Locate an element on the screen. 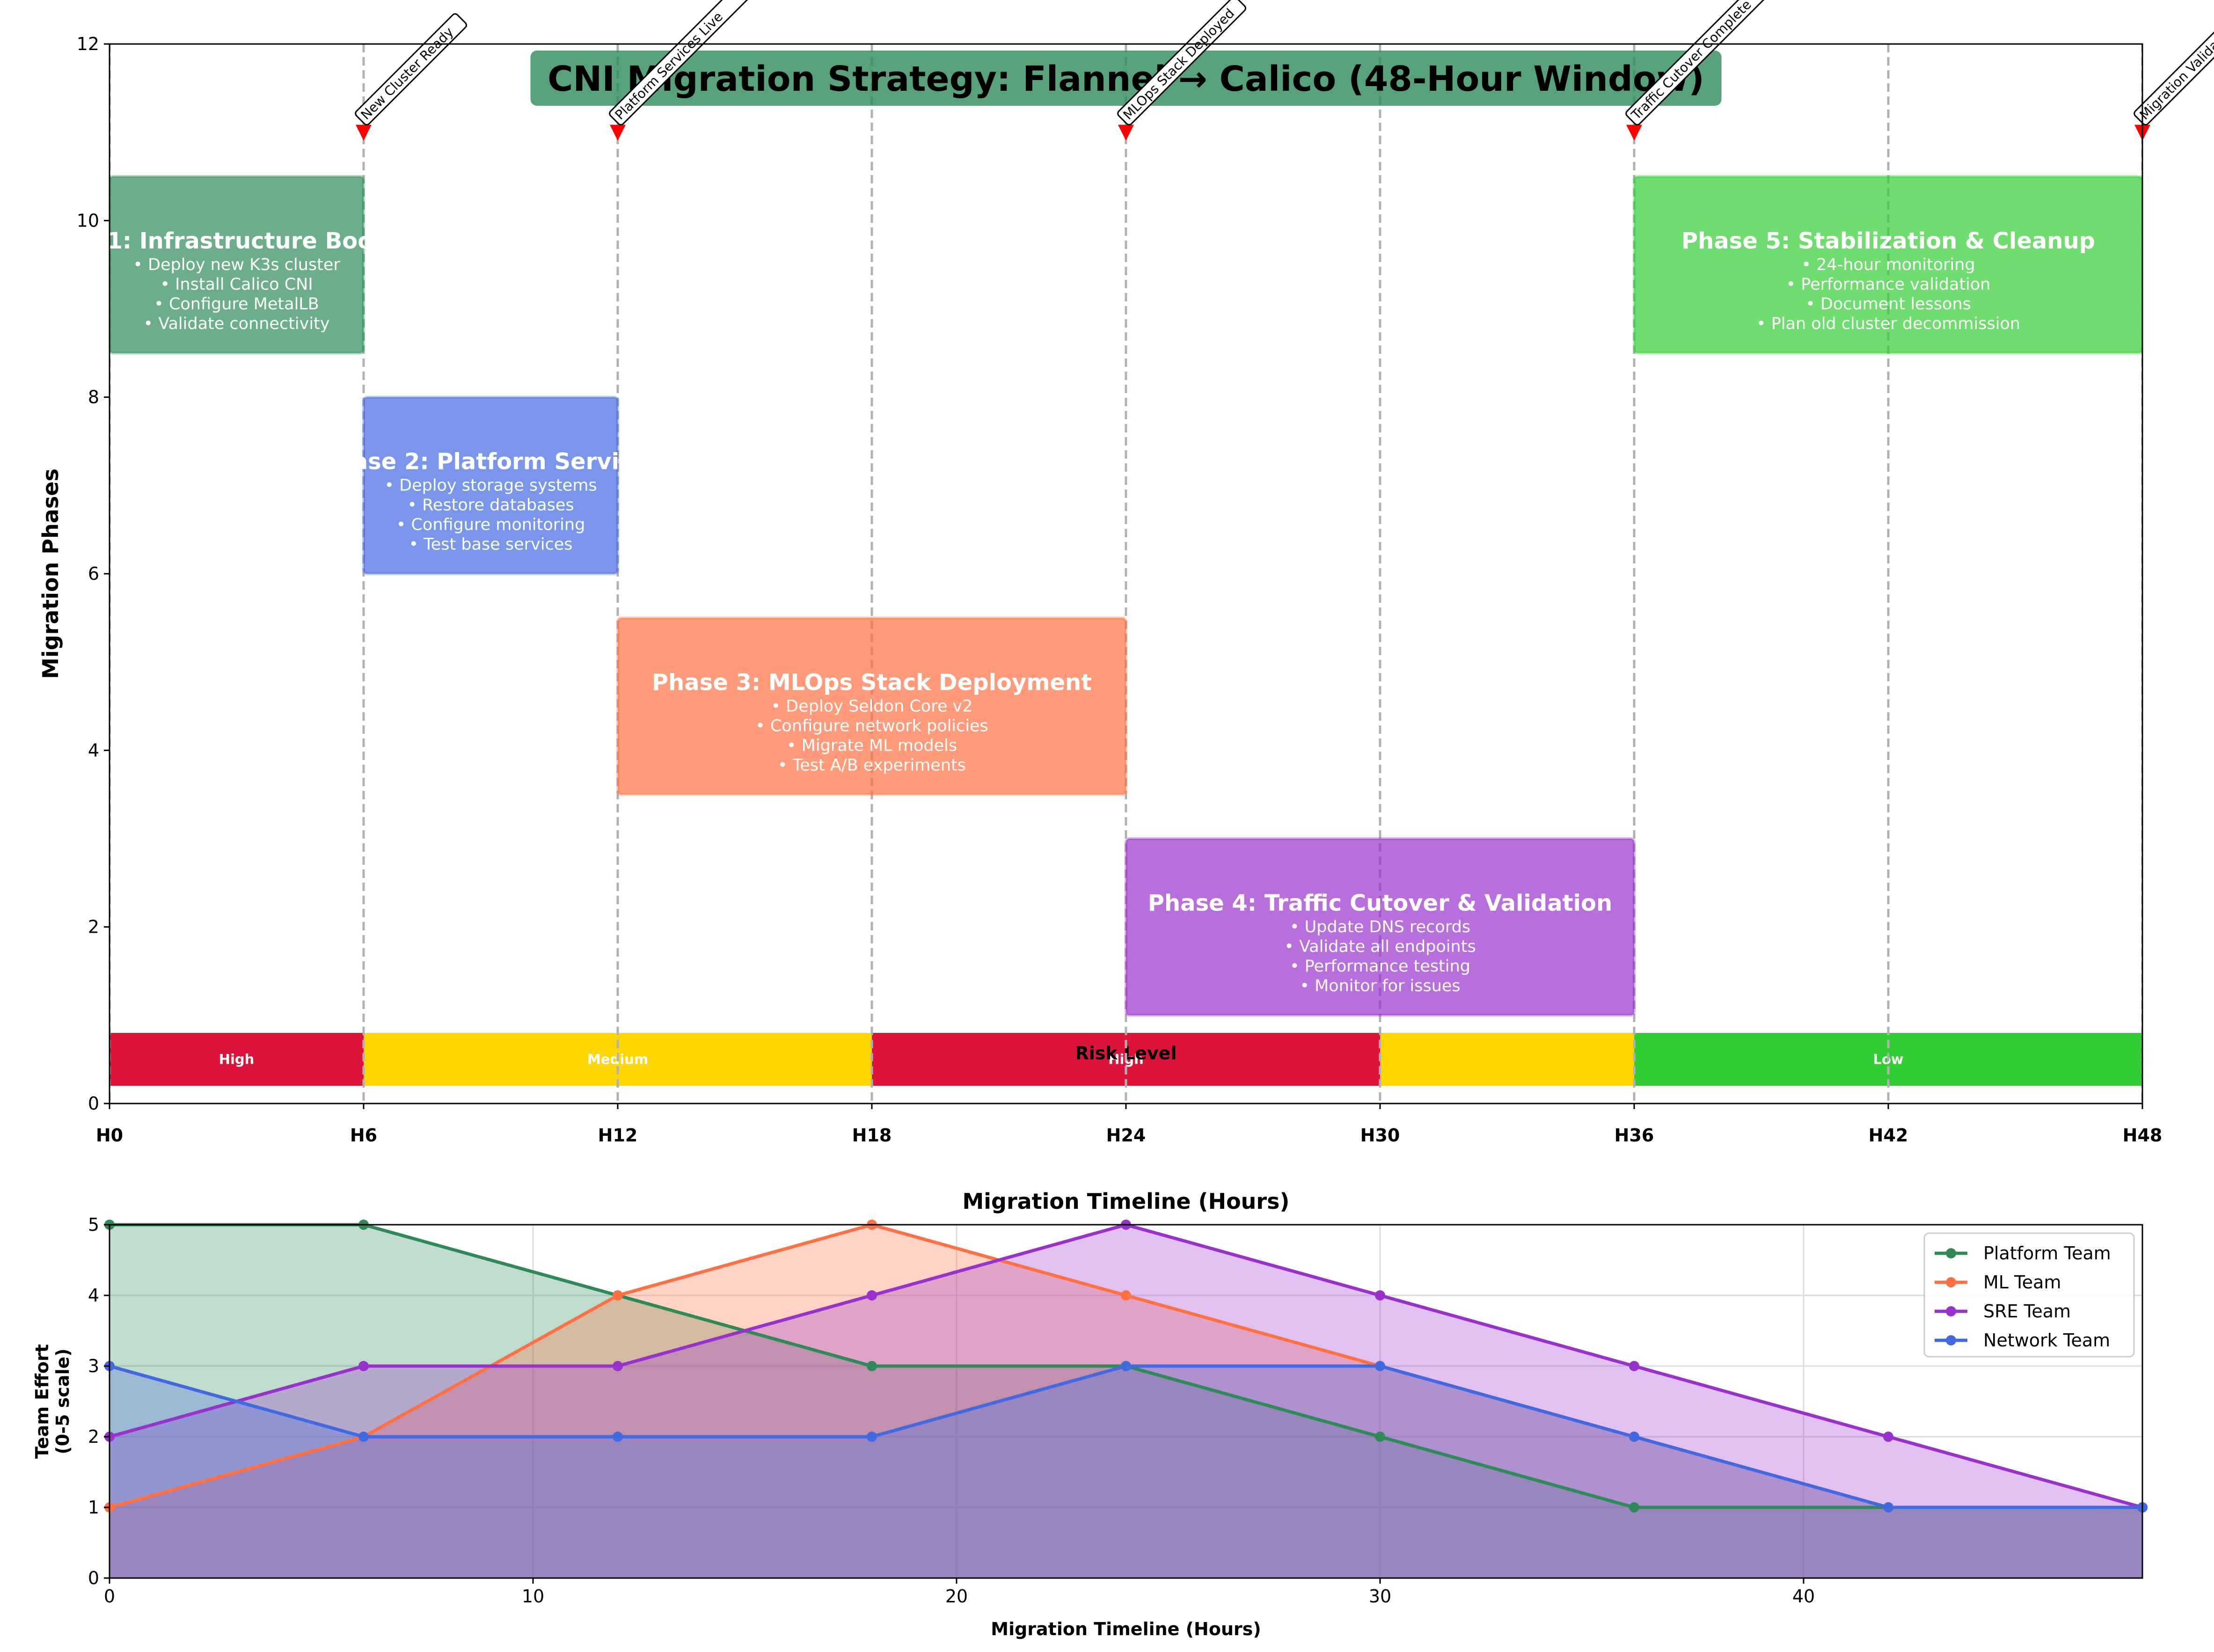  x-tick-label: 20 is located at coordinates (956, 1596).